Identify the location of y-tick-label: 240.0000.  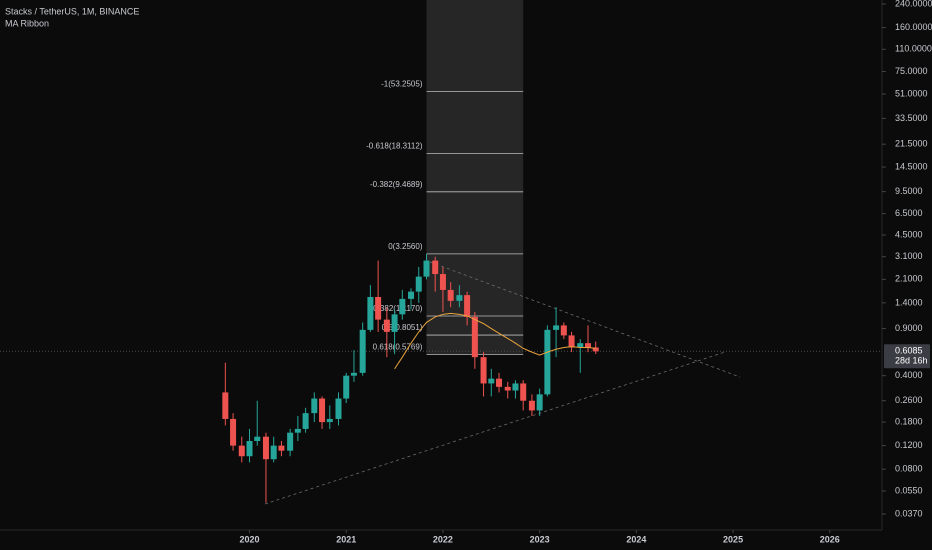
(913, 4).